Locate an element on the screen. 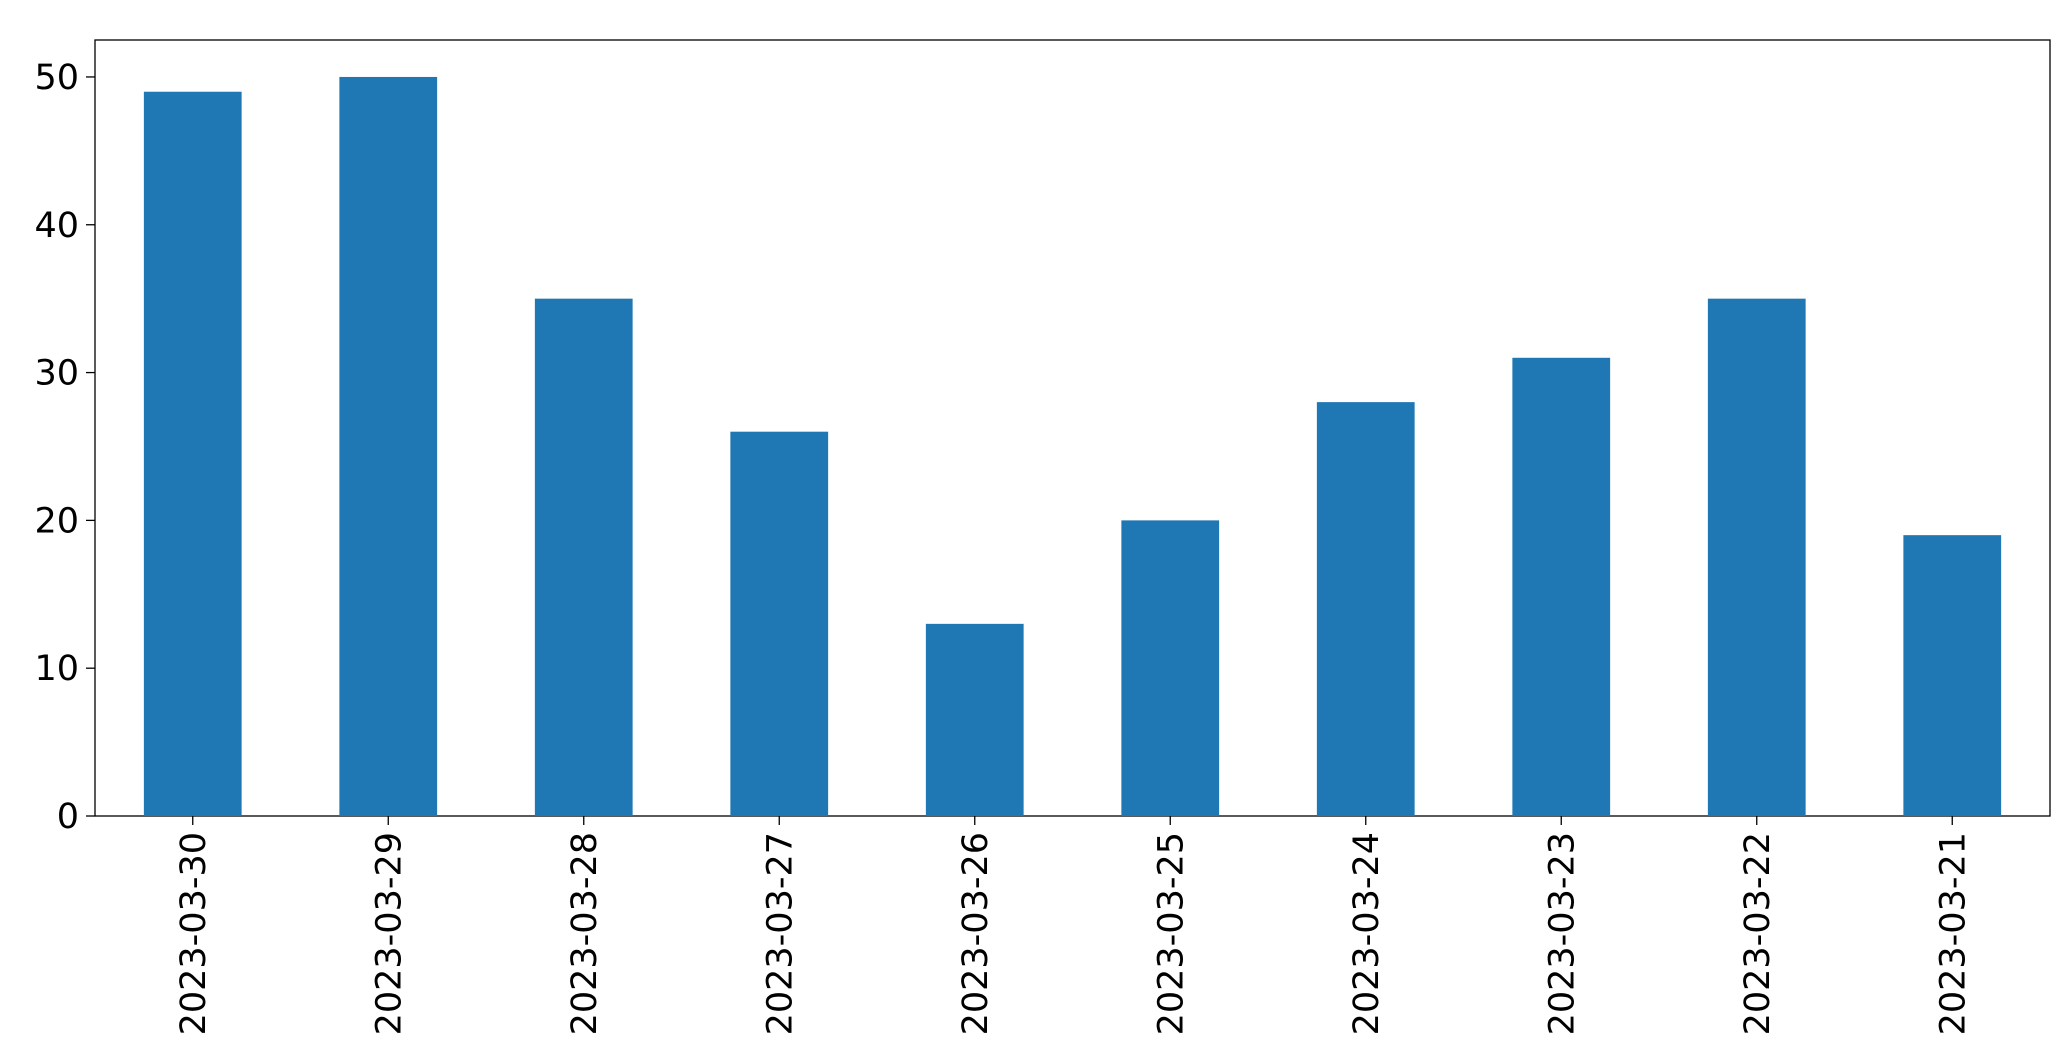  y-tick-label: 10 is located at coordinates (56, 669).